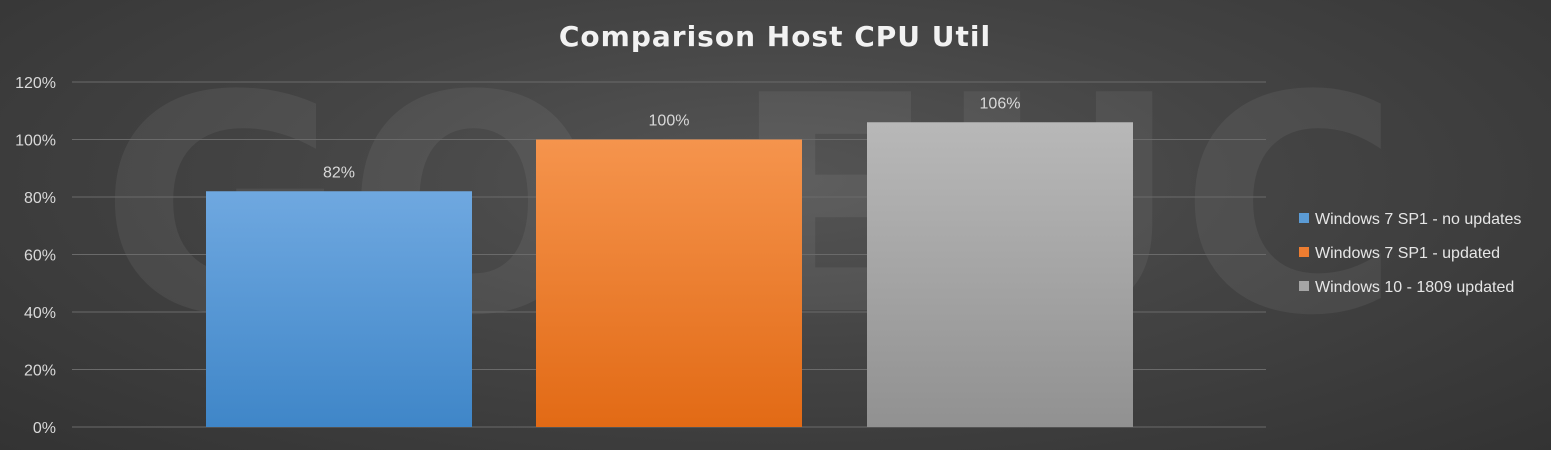 The image size is (1551, 450). Describe the element at coordinates (40, 198) in the screenshot. I see `y-tick-label: 80%` at that location.